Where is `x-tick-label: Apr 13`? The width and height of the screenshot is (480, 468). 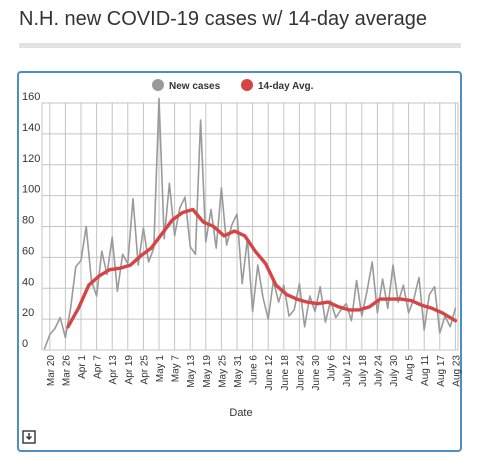
x-tick-label: Apr 13 is located at coordinates (113, 370).